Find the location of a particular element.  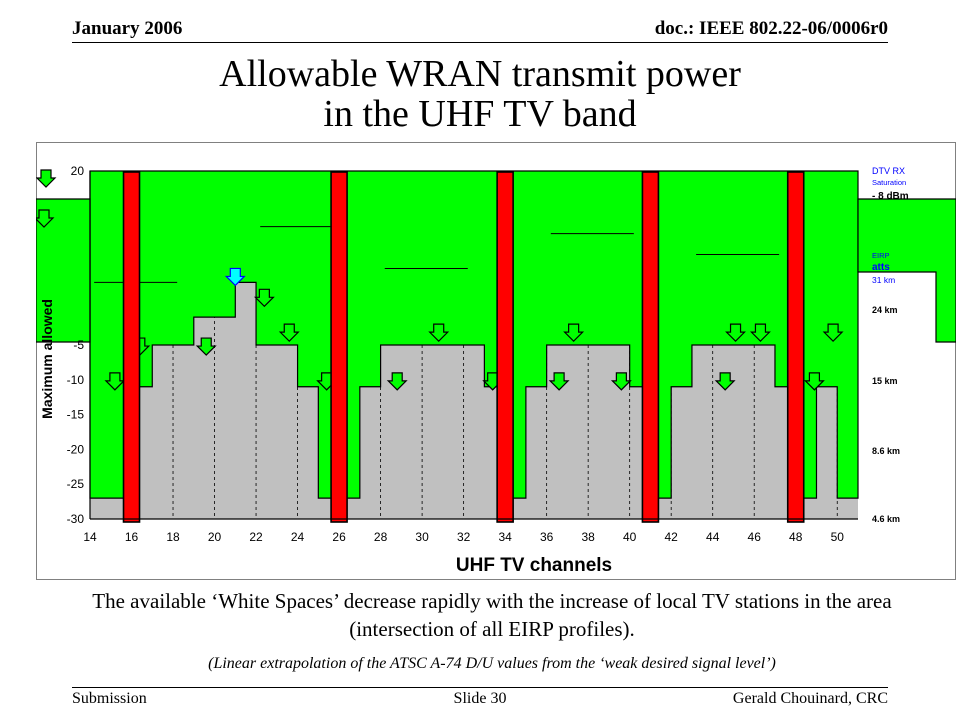

header-doc-number: doc.: IEEE 802.22-06/0006r0 is located at coordinates (771, 28).